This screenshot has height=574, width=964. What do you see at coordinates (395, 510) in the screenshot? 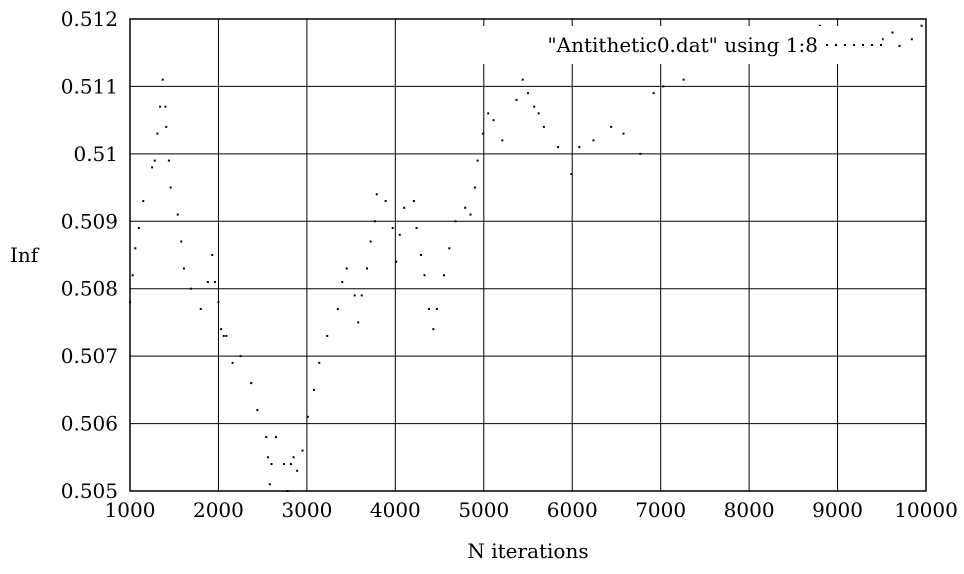
I see `x-tick-label: 4000` at bounding box center [395, 510].